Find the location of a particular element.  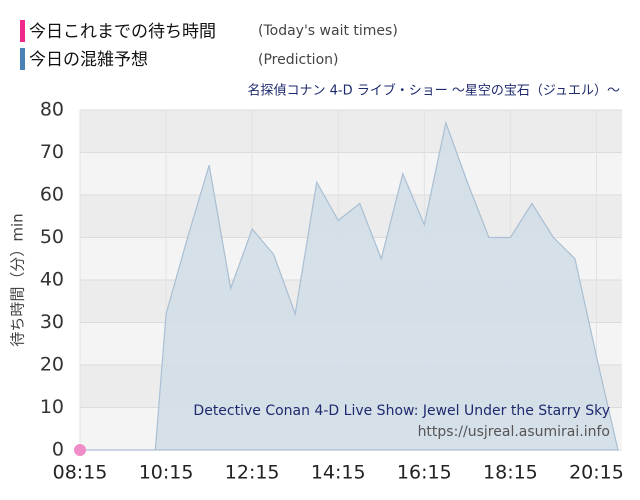

grid-band is located at coordinates (351, 131).